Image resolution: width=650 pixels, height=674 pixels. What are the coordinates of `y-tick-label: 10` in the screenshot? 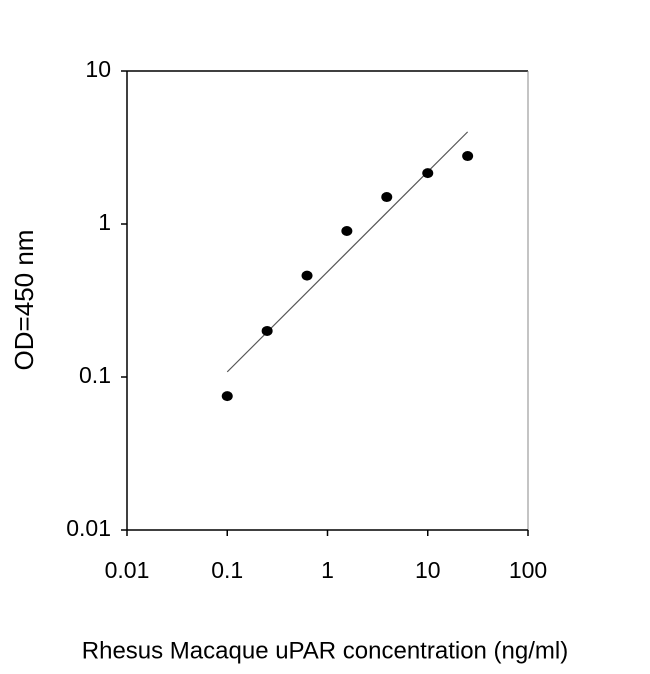 It's located at (98, 69).